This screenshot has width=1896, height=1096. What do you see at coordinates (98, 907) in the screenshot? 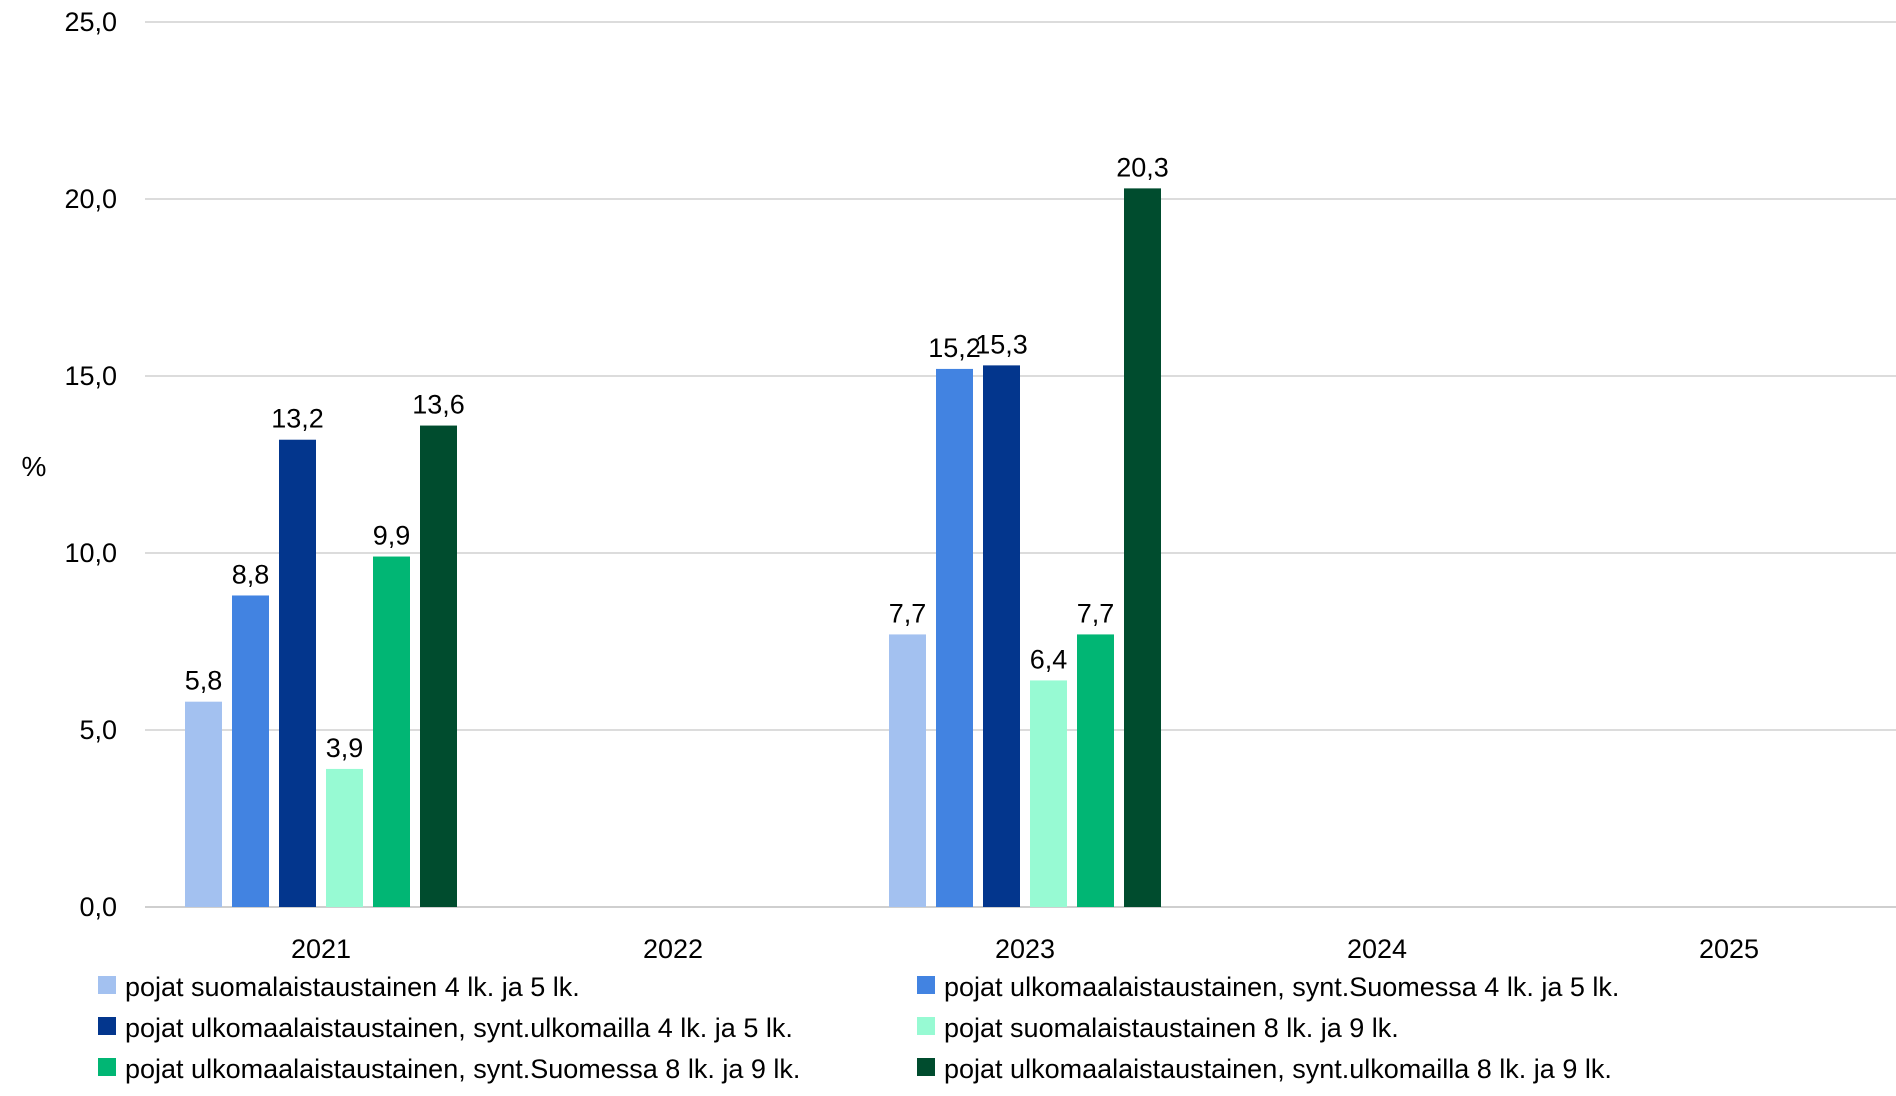
I see `y-tick-label: 0,0` at bounding box center [98, 907].